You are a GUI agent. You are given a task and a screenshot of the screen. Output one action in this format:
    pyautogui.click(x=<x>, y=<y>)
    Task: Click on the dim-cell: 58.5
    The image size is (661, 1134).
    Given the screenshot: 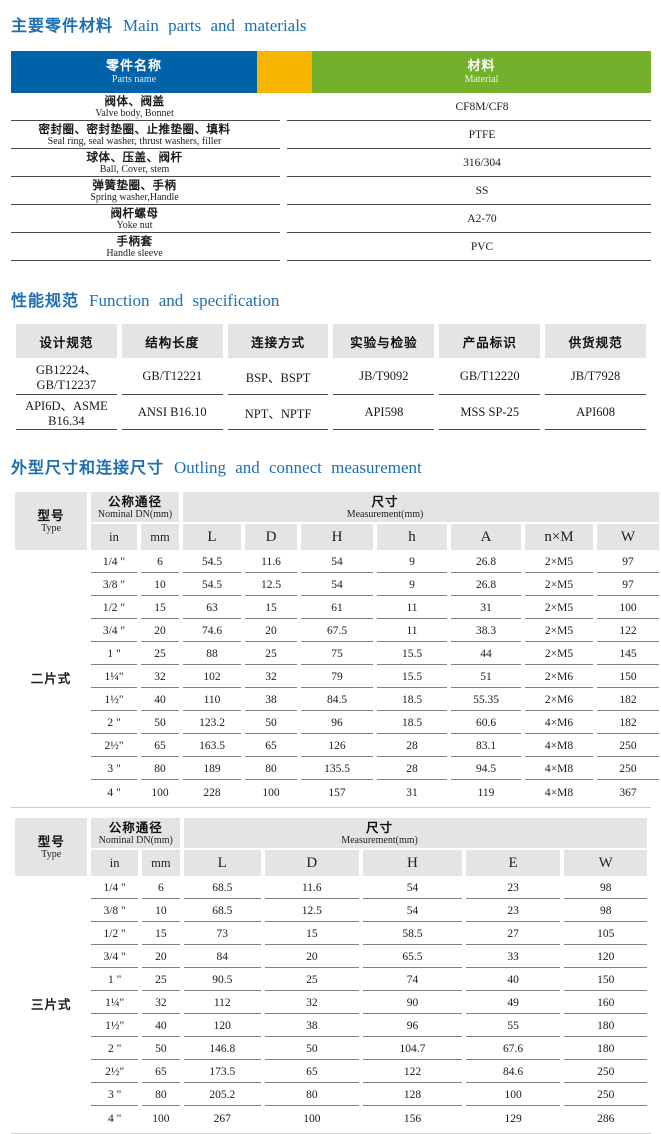 What is the action you would take?
    pyautogui.click(x=412, y=934)
    